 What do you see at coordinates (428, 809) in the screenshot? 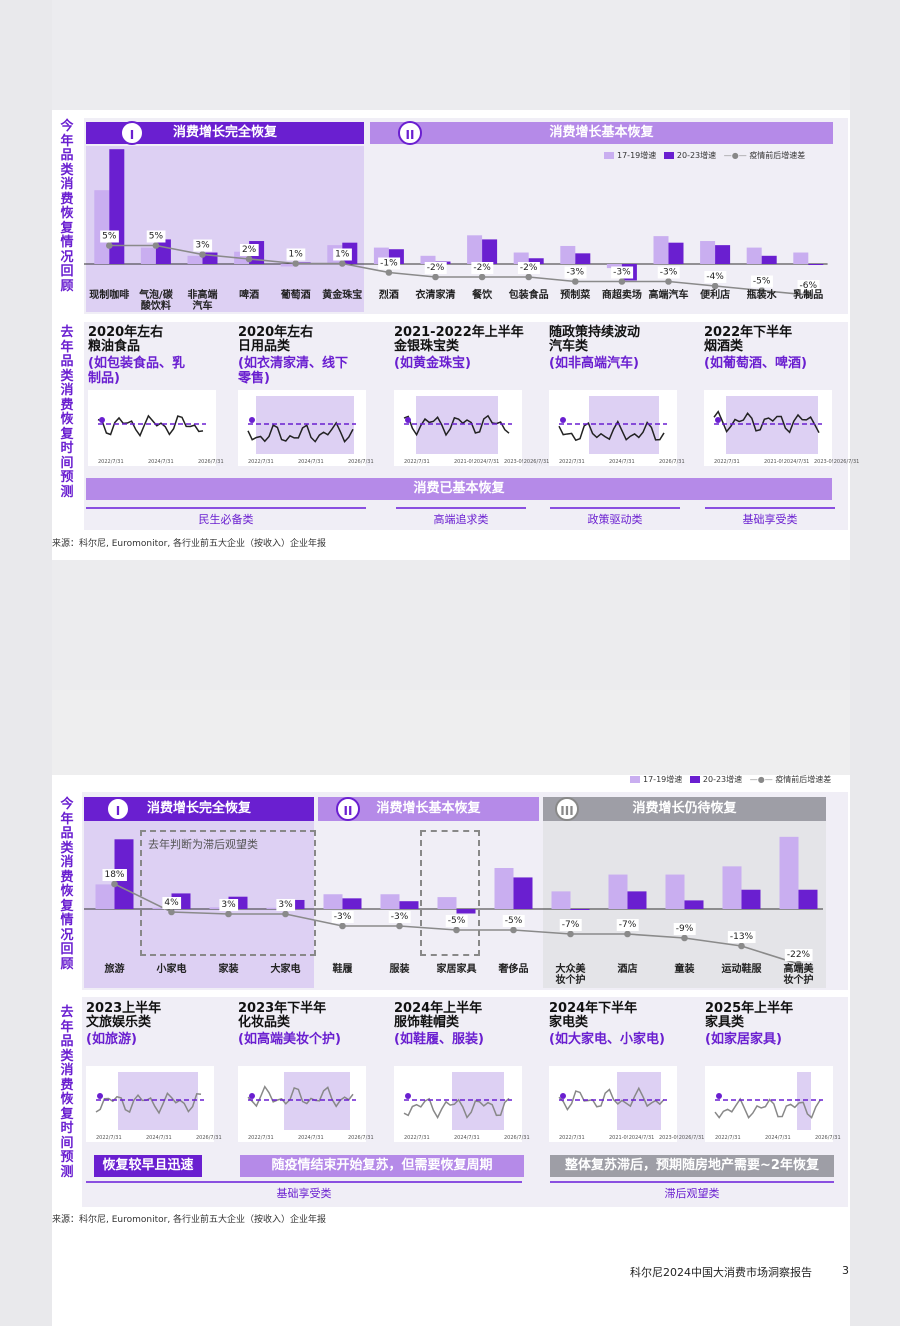
I see `bottom-banner-phase2: II 消费增长基本恢复` at bounding box center [428, 809].